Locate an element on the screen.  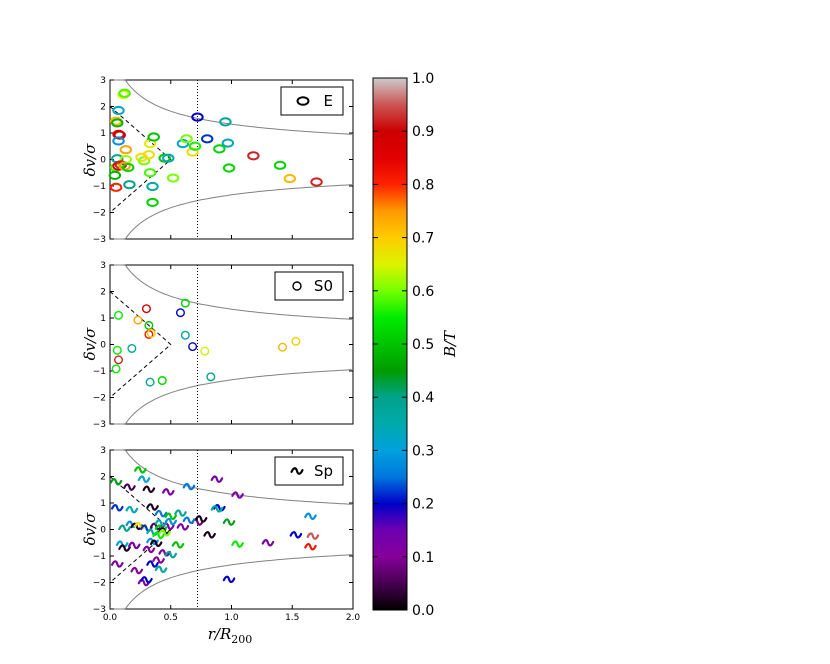
colorbar-label: B/T is located at coordinates (450, 344).